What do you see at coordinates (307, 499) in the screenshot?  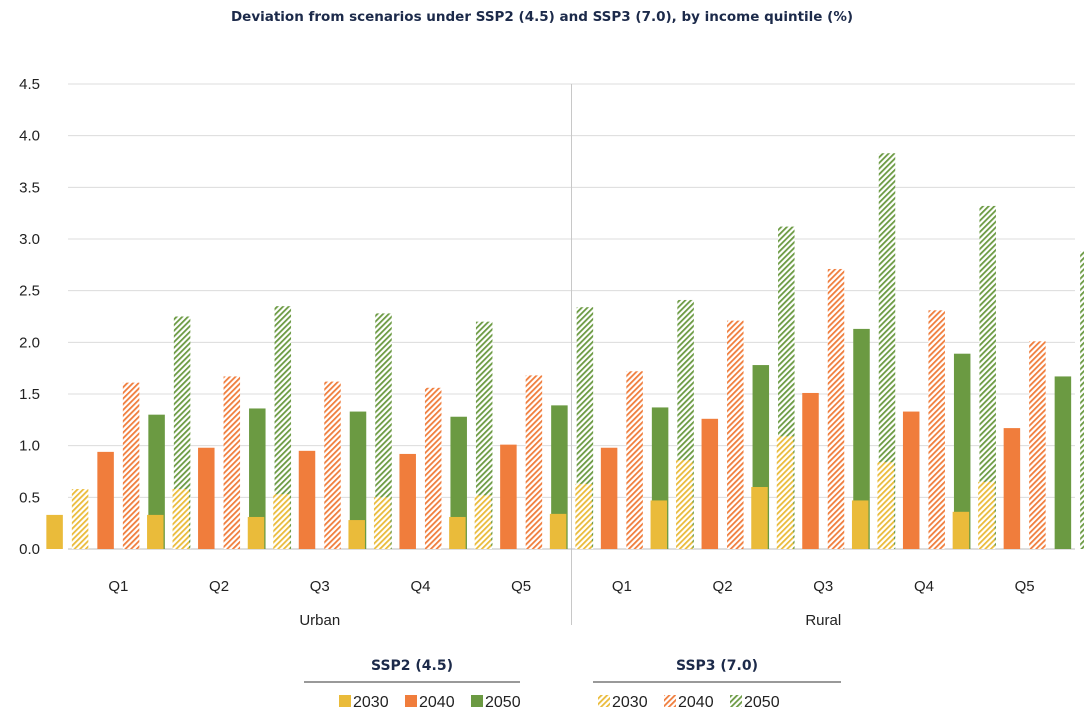 I see `bar-urban-q3-2040-ssp2` at bounding box center [307, 499].